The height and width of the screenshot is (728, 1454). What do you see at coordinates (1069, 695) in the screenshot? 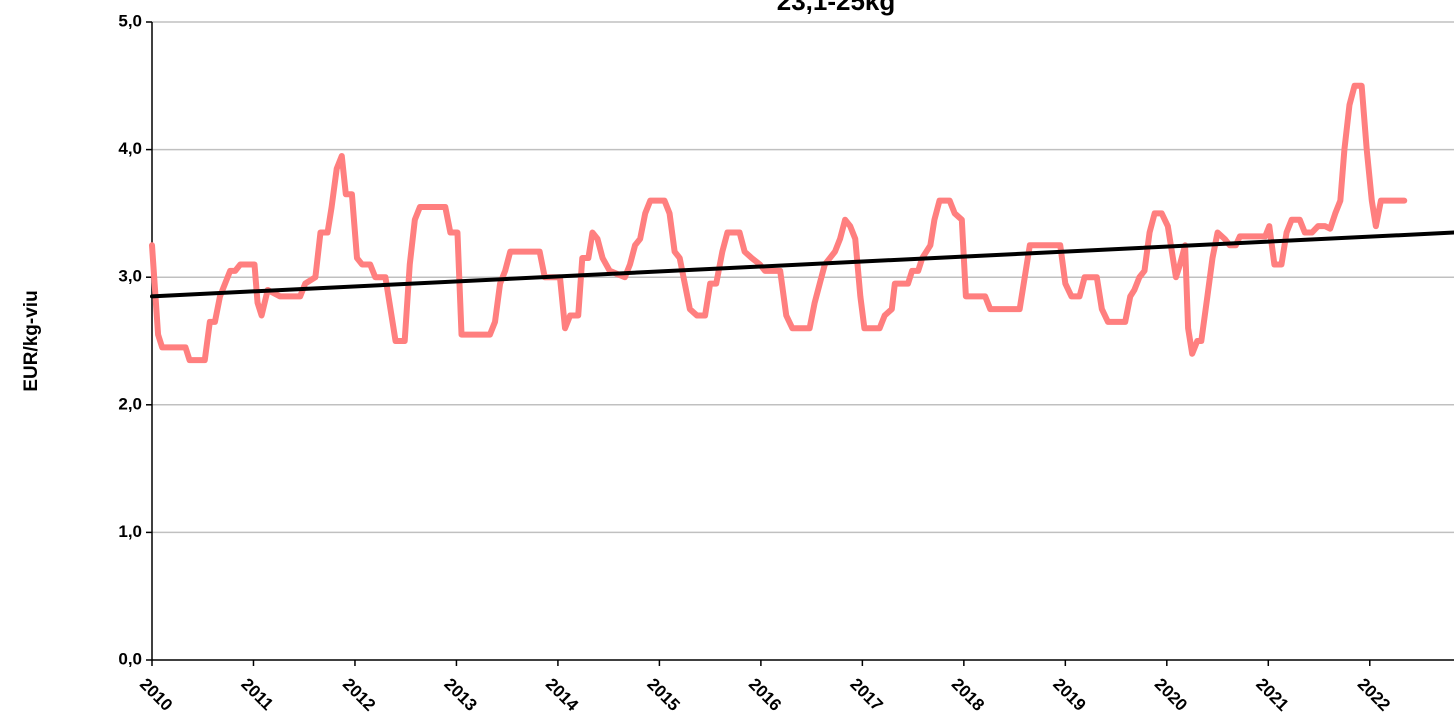
I see `x-tick-label: 2019` at bounding box center [1069, 695].